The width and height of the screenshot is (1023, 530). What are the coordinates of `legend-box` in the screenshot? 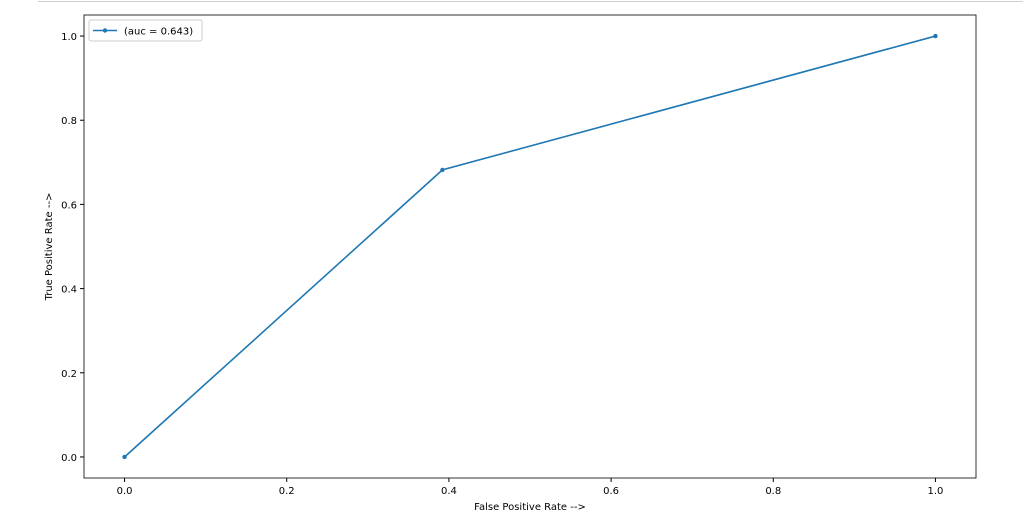 It's located at (145, 30).